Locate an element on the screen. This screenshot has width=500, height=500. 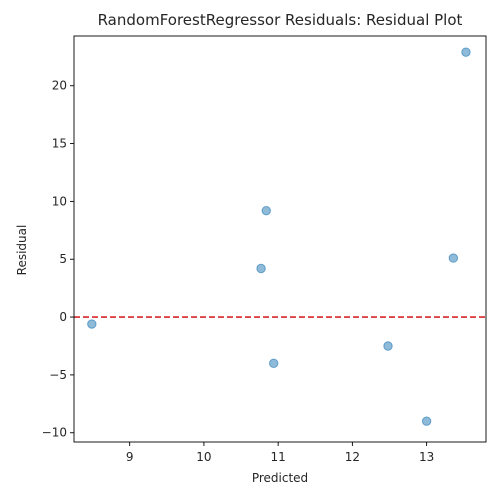
y-tick-label: 0 is located at coordinates (63, 317).